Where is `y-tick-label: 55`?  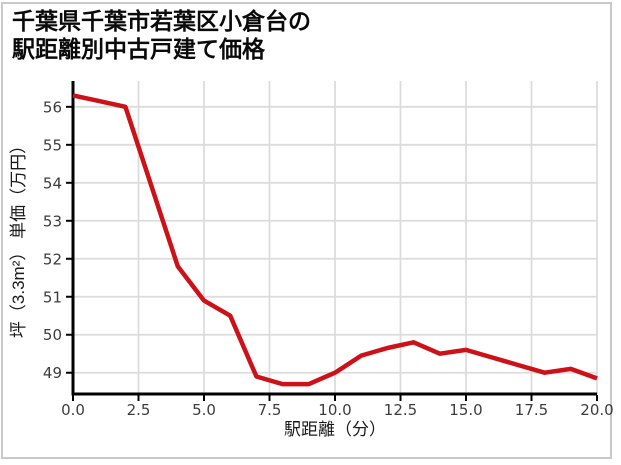
y-tick-label: 55 is located at coordinates (52, 145).